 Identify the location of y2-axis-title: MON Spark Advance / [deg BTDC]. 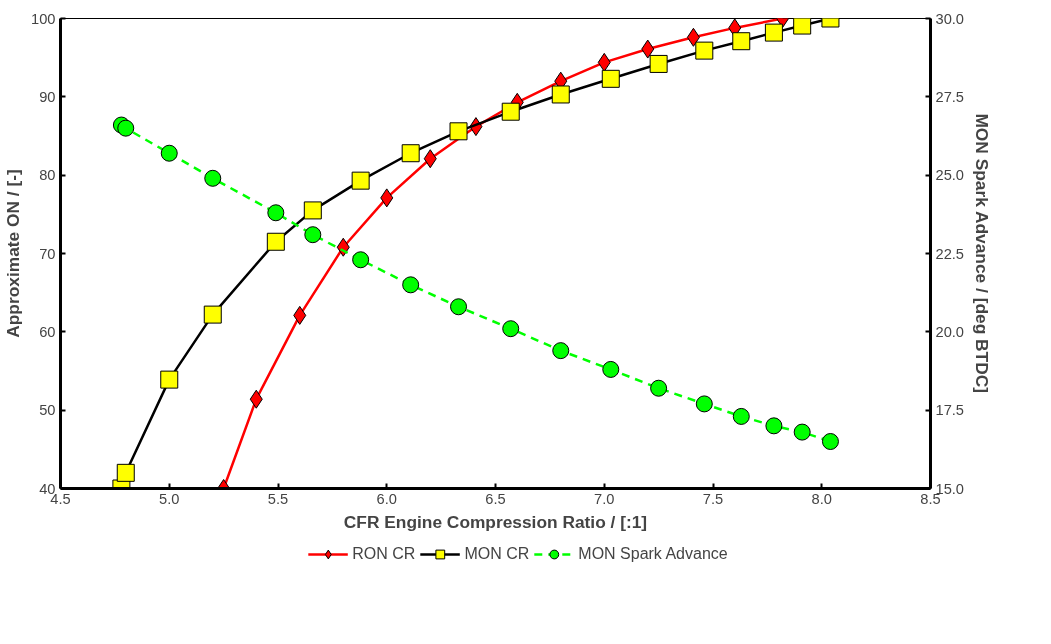
(982, 253).